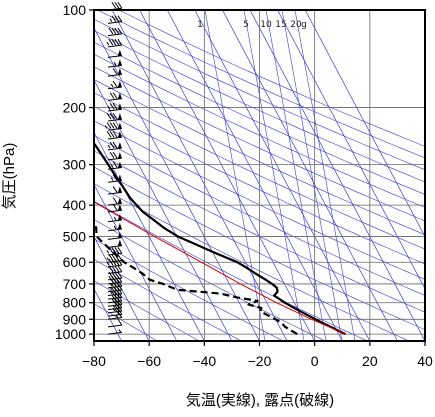 Image resolution: width=435 pixels, height=417 pixels. Describe the element at coordinates (94, 361) in the screenshot. I see `x-tick-label: −80` at that location.